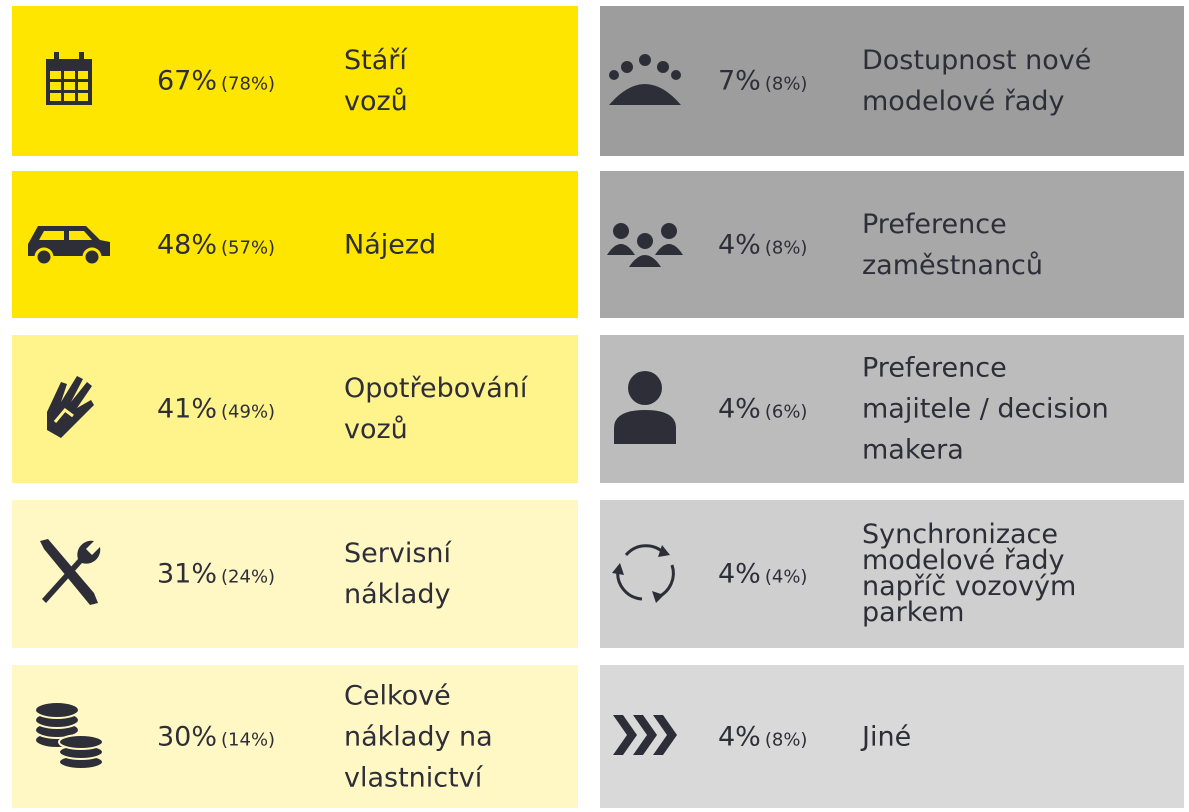 This screenshot has height=812, width=1189. Describe the element at coordinates (786, 577) in the screenshot. I see `previous-value: (4%)` at that location.